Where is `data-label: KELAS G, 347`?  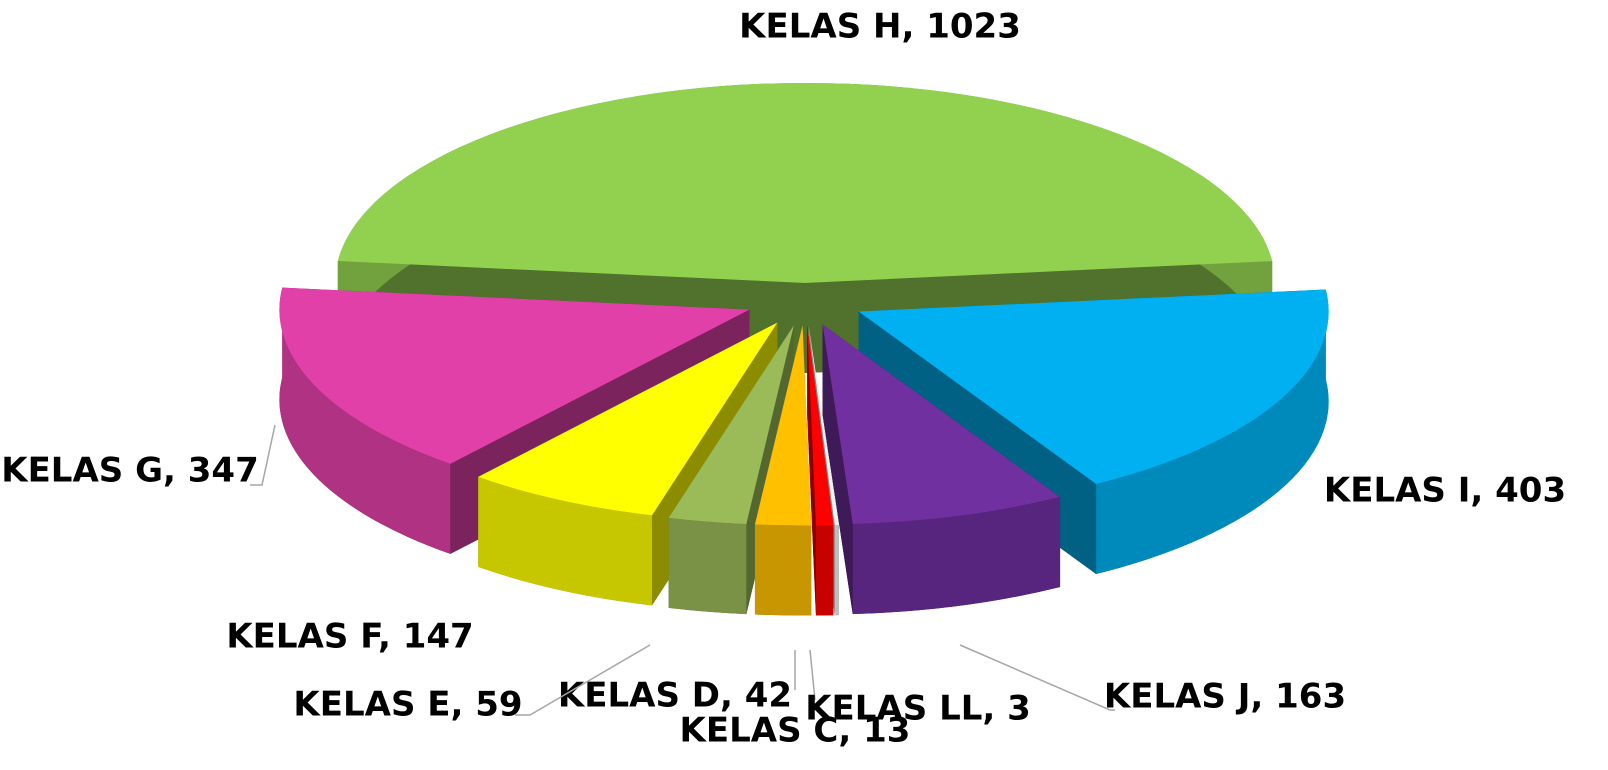 data-label: KELAS G, 347 is located at coordinates (130, 471).